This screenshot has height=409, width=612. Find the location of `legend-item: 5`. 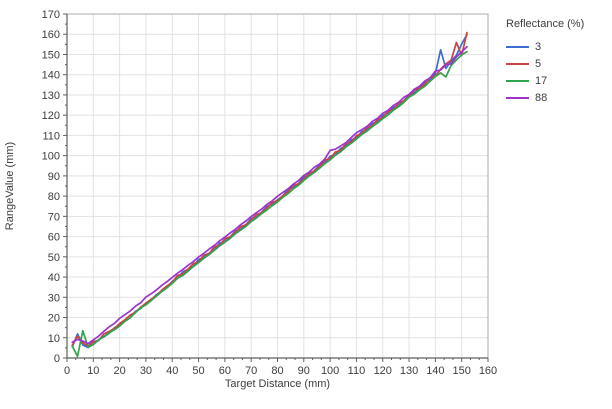

legend-item: 5 is located at coordinates (558, 63).